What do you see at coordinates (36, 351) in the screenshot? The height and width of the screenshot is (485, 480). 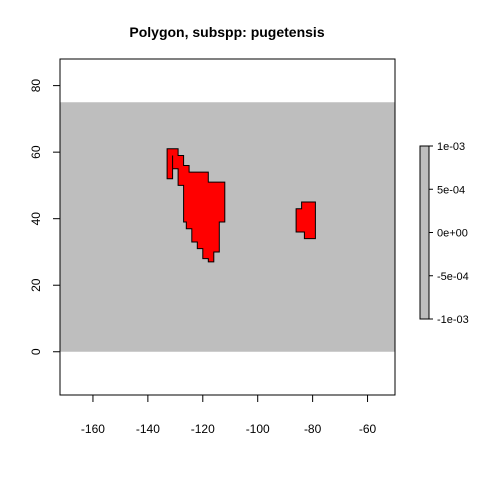 I see `y-tick-label: 0` at bounding box center [36, 351].